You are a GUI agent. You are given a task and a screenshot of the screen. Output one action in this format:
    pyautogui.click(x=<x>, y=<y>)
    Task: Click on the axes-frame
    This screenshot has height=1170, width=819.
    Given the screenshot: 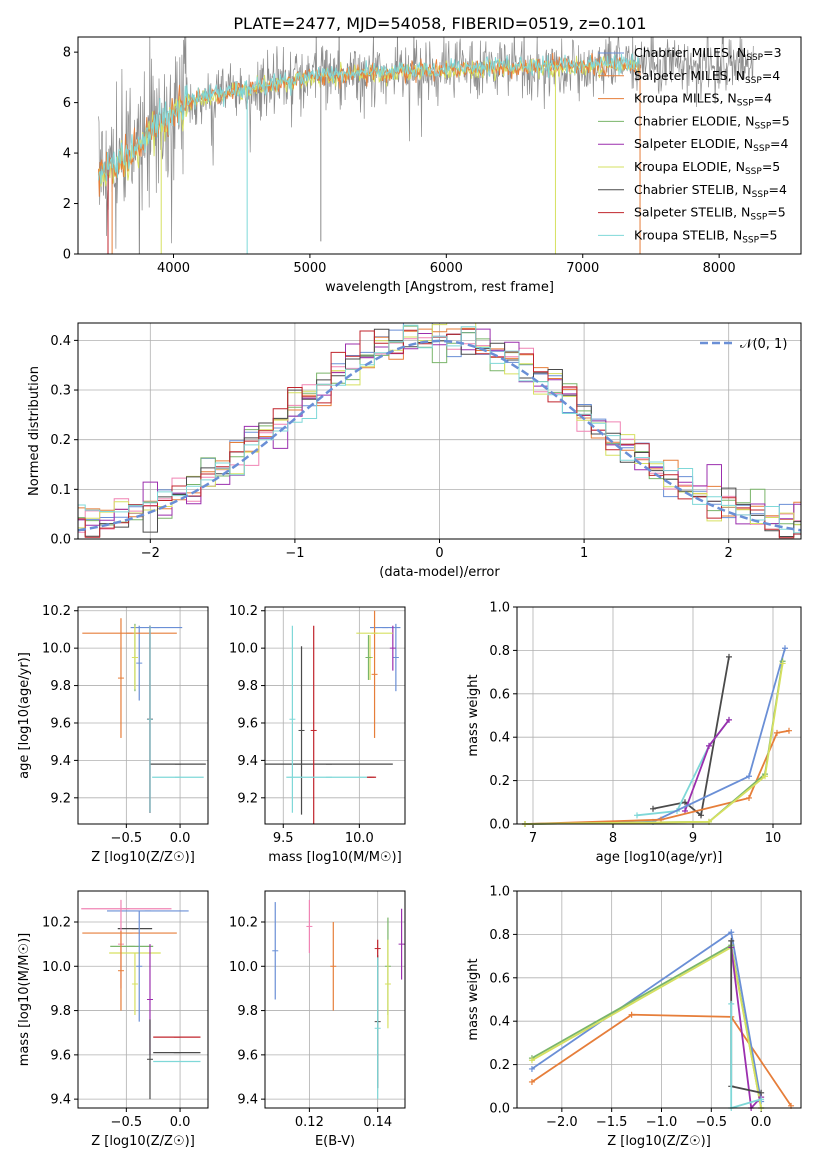 What is the action you would take?
    pyautogui.click(x=335, y=999)
    